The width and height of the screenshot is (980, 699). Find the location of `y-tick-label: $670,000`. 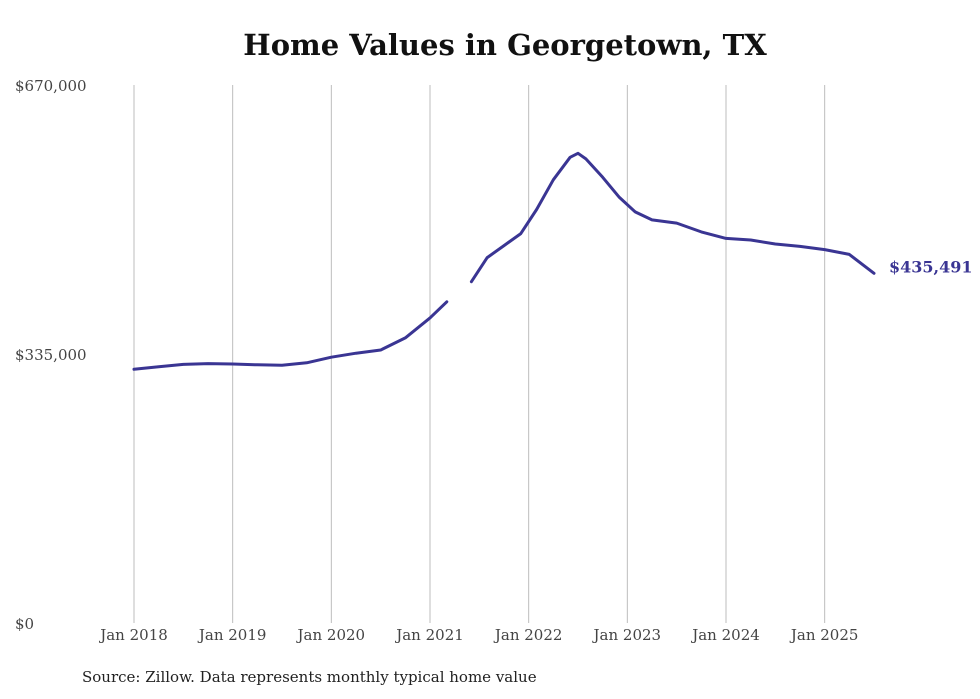

y-tick-label: $670,000 is located at coordinates (51, 86).